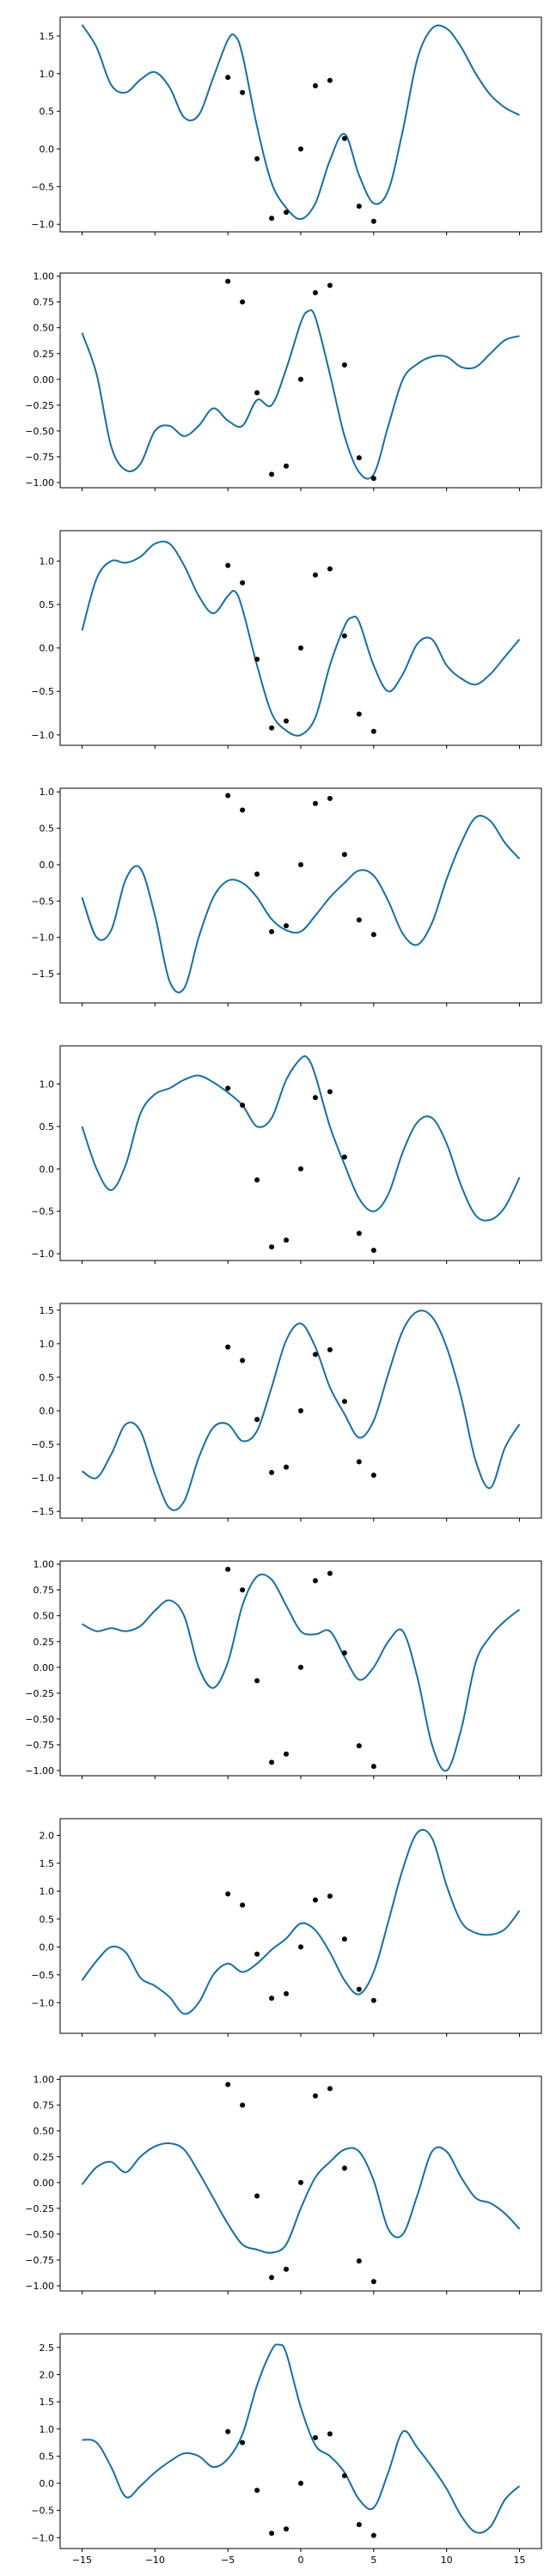 The image size is (550, 2576). What do you see at coordinates (447, 2560) in the screenshot?
I see `x-tick-label: 10` at bounding box center [447, 2560].